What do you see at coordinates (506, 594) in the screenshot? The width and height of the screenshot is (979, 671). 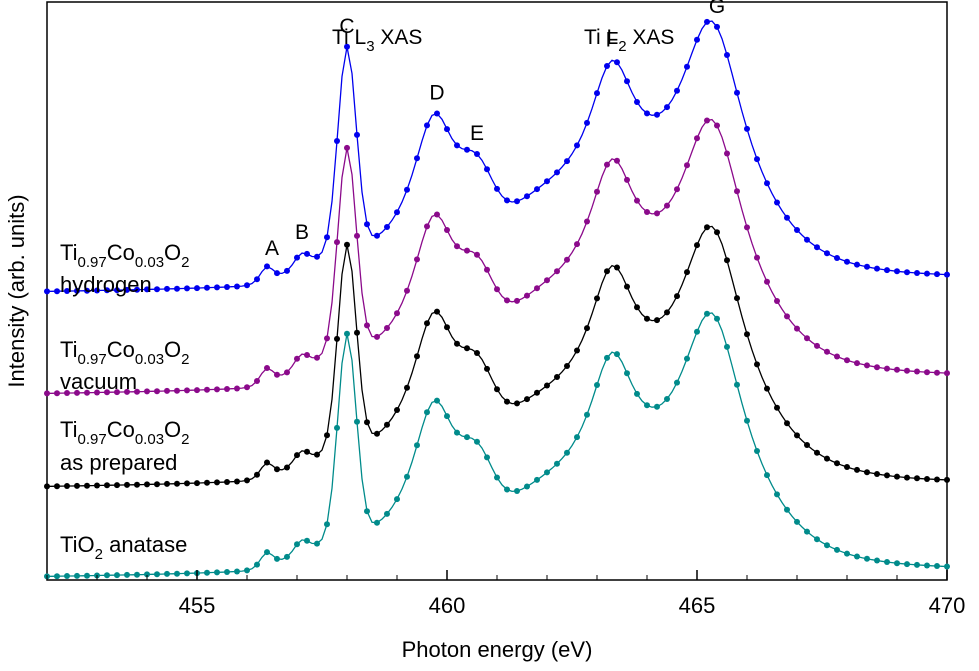 I see `x-axis: 455 460 465 470` at bounding box center [506, 594].